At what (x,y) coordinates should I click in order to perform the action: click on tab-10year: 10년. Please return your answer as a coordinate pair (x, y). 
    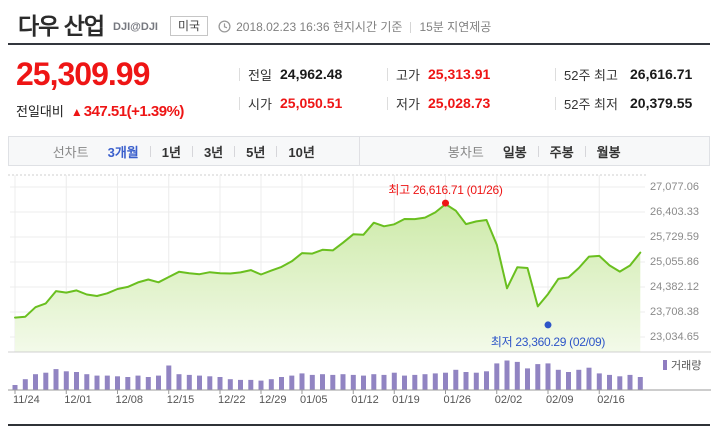
    Looking at the image, I should click on (301, 152).